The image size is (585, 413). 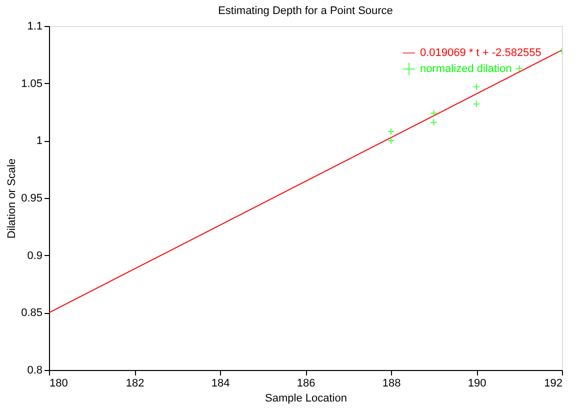 I want to click on y-tick-label: 1.05, so click(x=31, y=84).